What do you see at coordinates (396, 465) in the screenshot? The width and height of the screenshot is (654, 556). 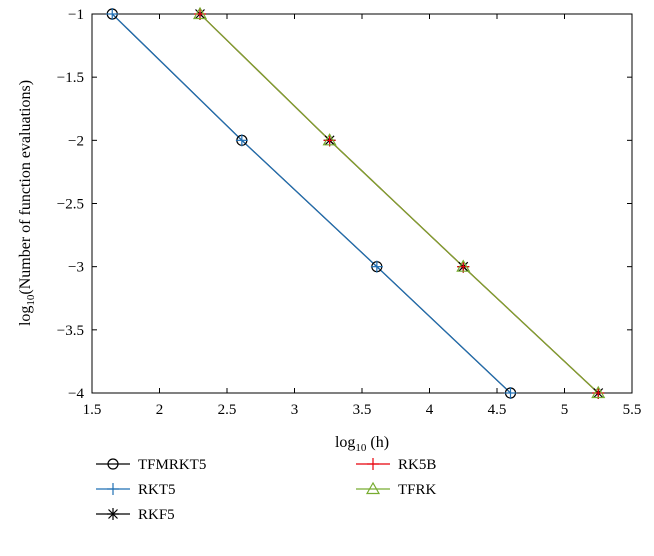 I see `legend-item-rk5b: RK5B` at bounding box center [396, 465].